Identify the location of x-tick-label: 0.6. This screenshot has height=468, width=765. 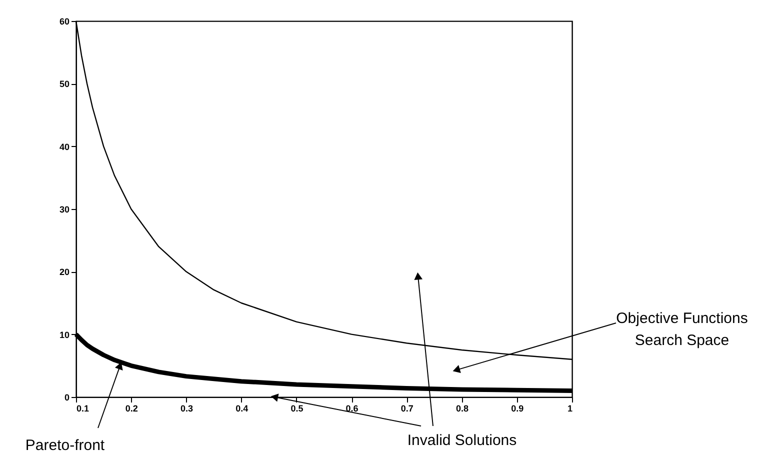
(352, 409).